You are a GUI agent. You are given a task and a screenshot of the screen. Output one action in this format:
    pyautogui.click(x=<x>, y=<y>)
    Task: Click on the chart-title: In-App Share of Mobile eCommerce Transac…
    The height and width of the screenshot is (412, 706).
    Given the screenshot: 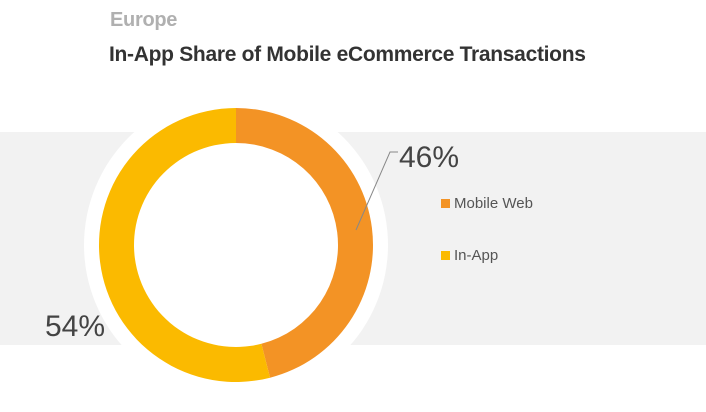 What is the action you would take?
    pyautogui.click(x=347, y=54)
    